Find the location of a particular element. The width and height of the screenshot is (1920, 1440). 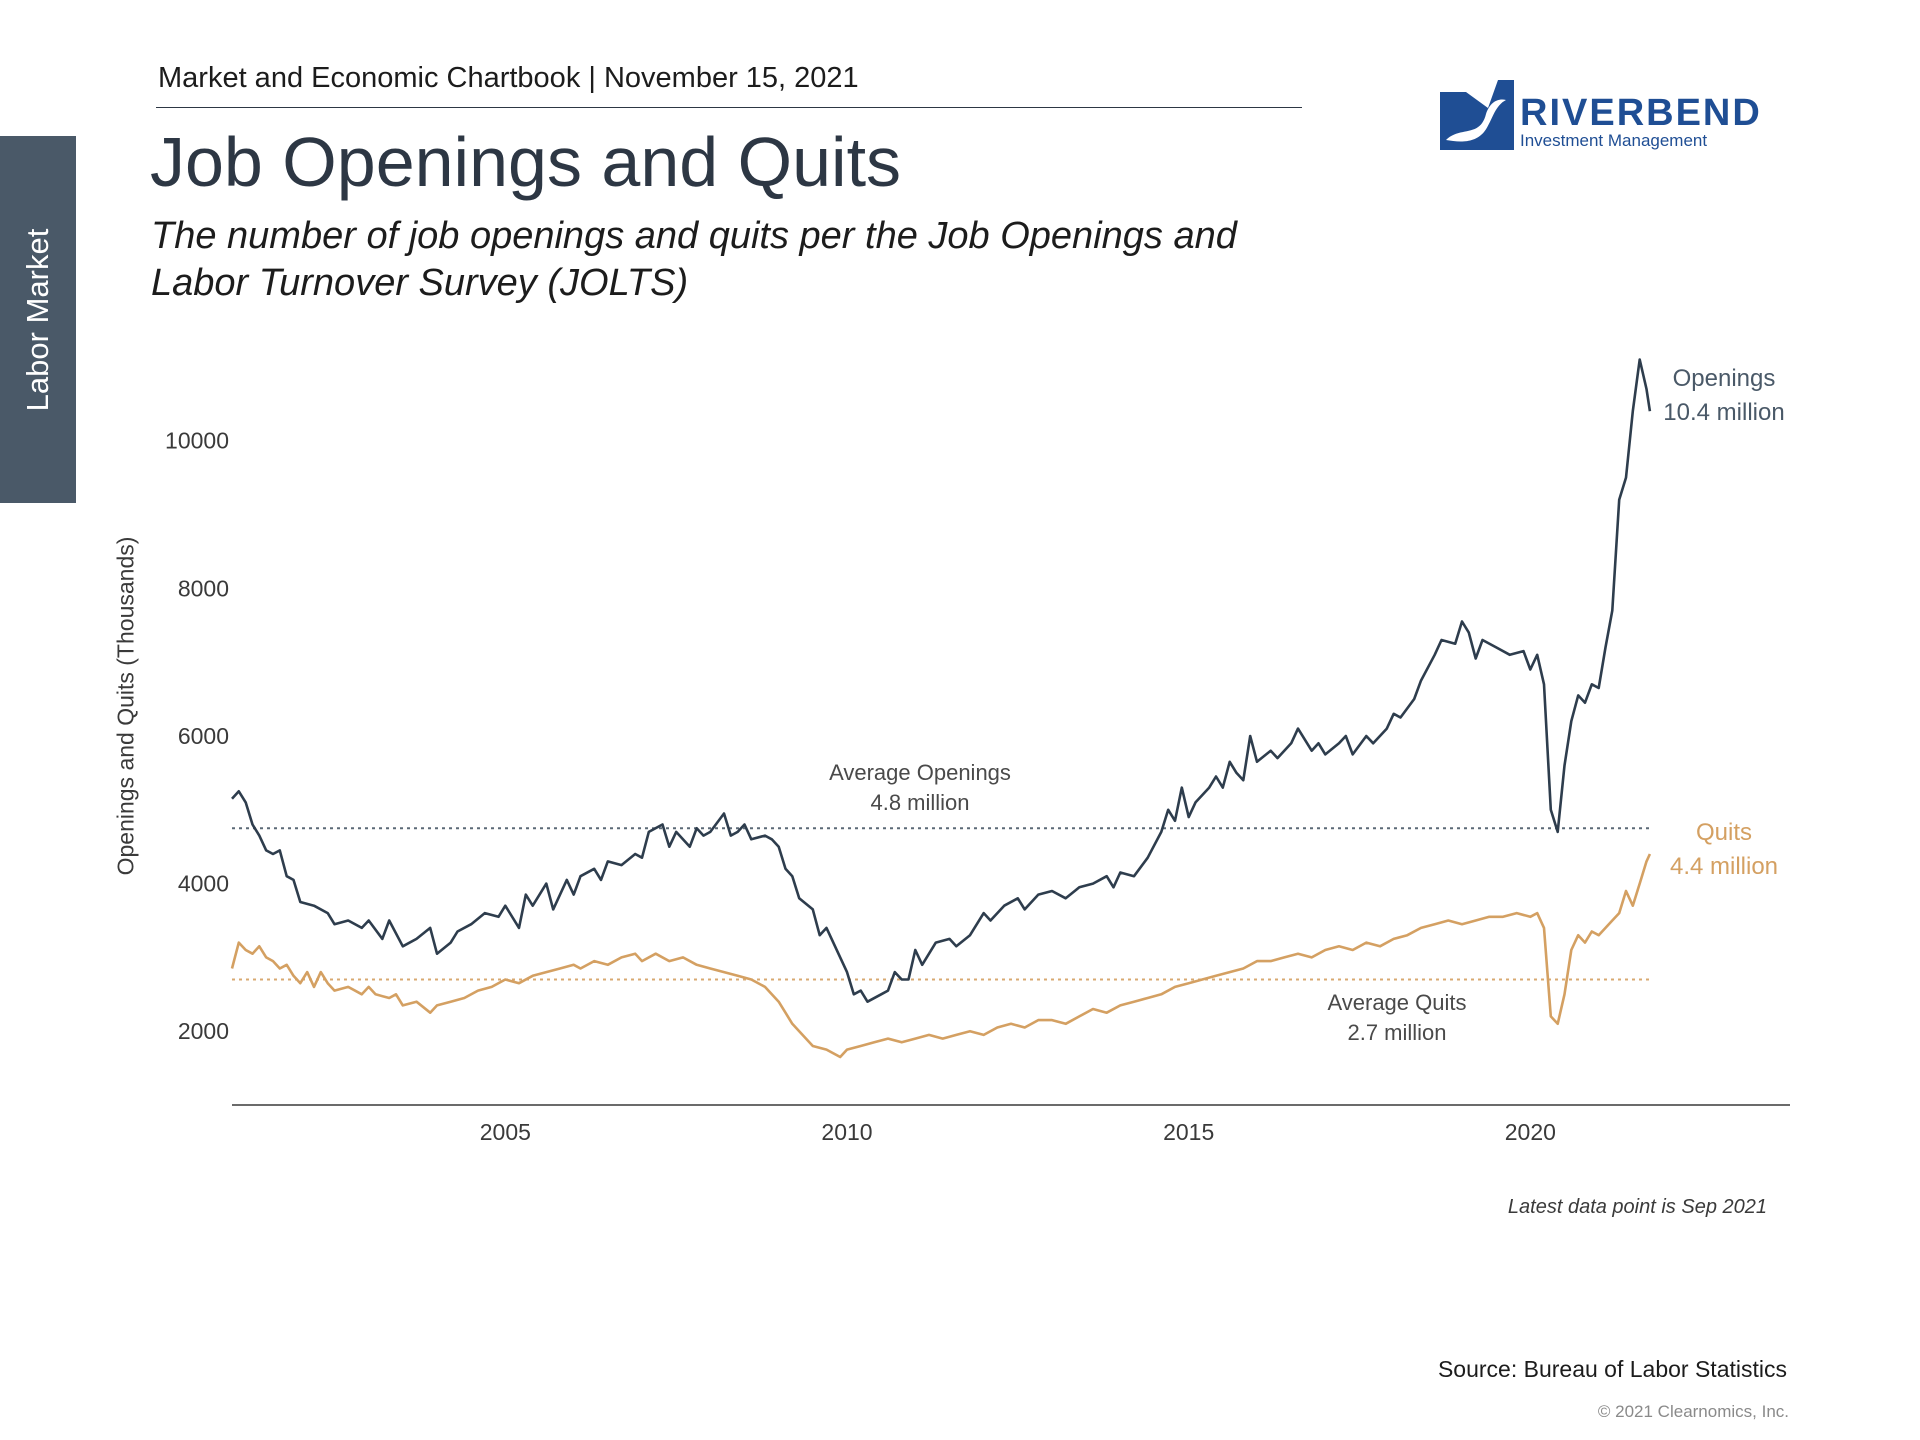

source-text: Source: Bureau of Labor Statistics is located at coordinates (1612, 1369).